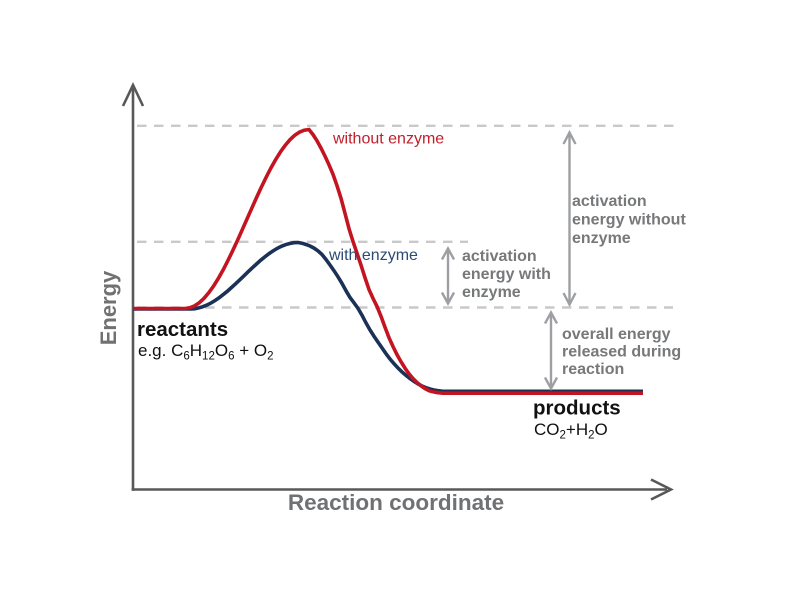 The image size is (800, 600). I want to click on svg-text: Energy, so click(108, 307).